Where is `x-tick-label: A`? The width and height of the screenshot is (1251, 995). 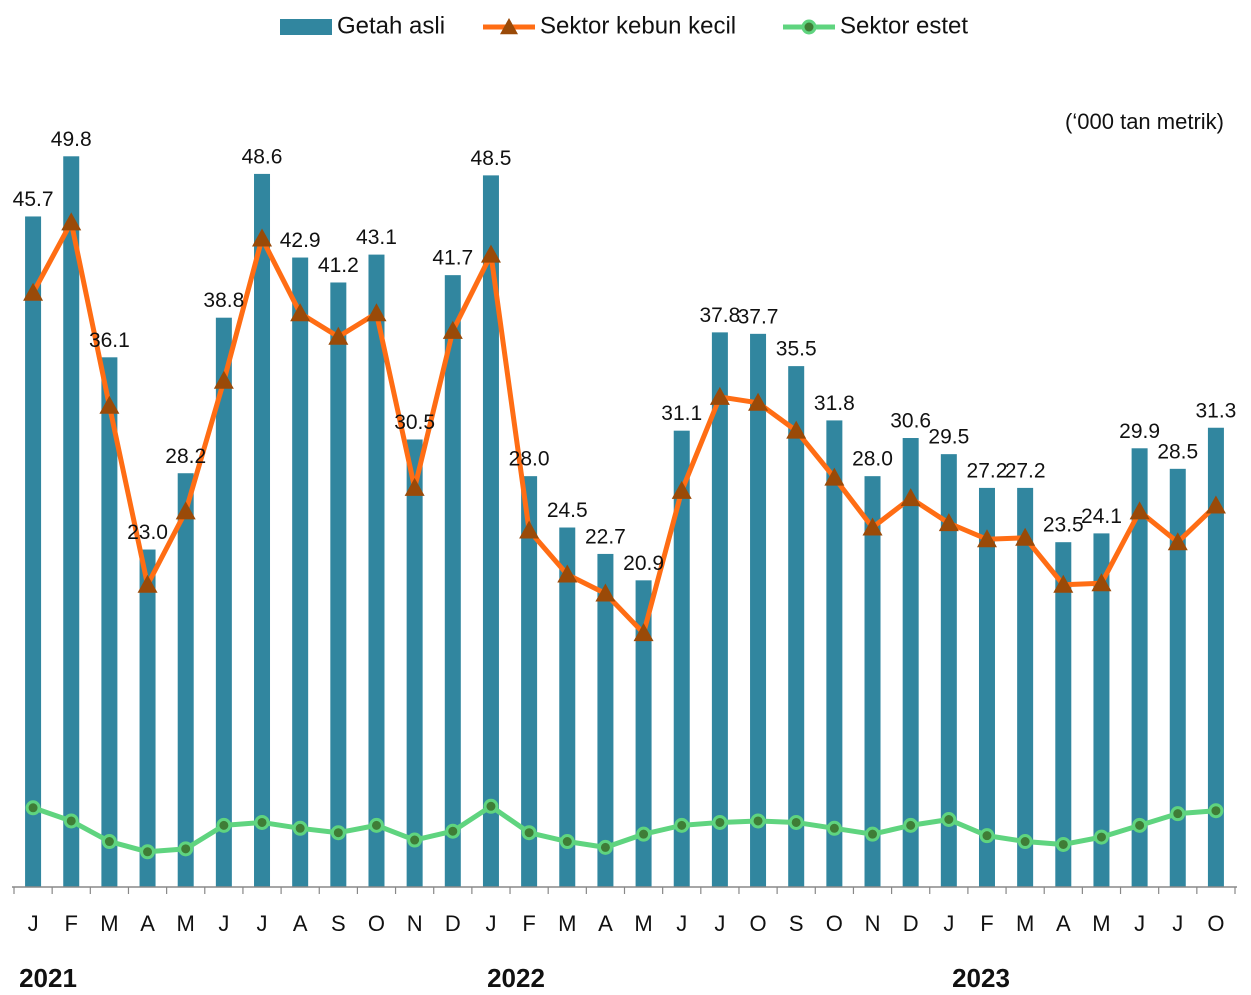 x-tick-label: A is located at coordinates (300, 923).